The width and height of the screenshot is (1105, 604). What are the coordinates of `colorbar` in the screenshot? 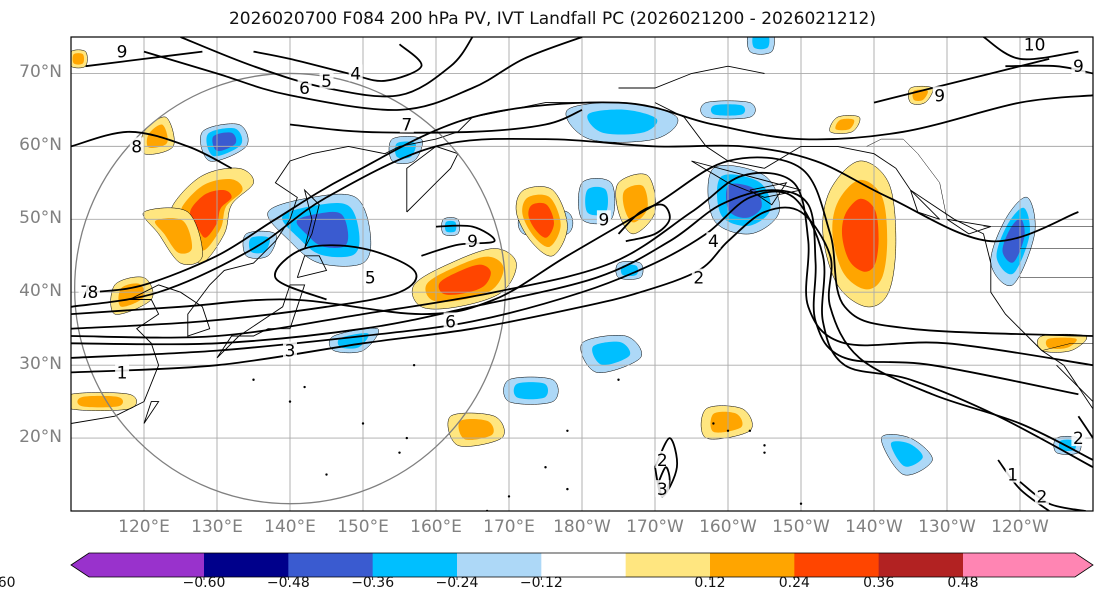 It's located at (547, 566).